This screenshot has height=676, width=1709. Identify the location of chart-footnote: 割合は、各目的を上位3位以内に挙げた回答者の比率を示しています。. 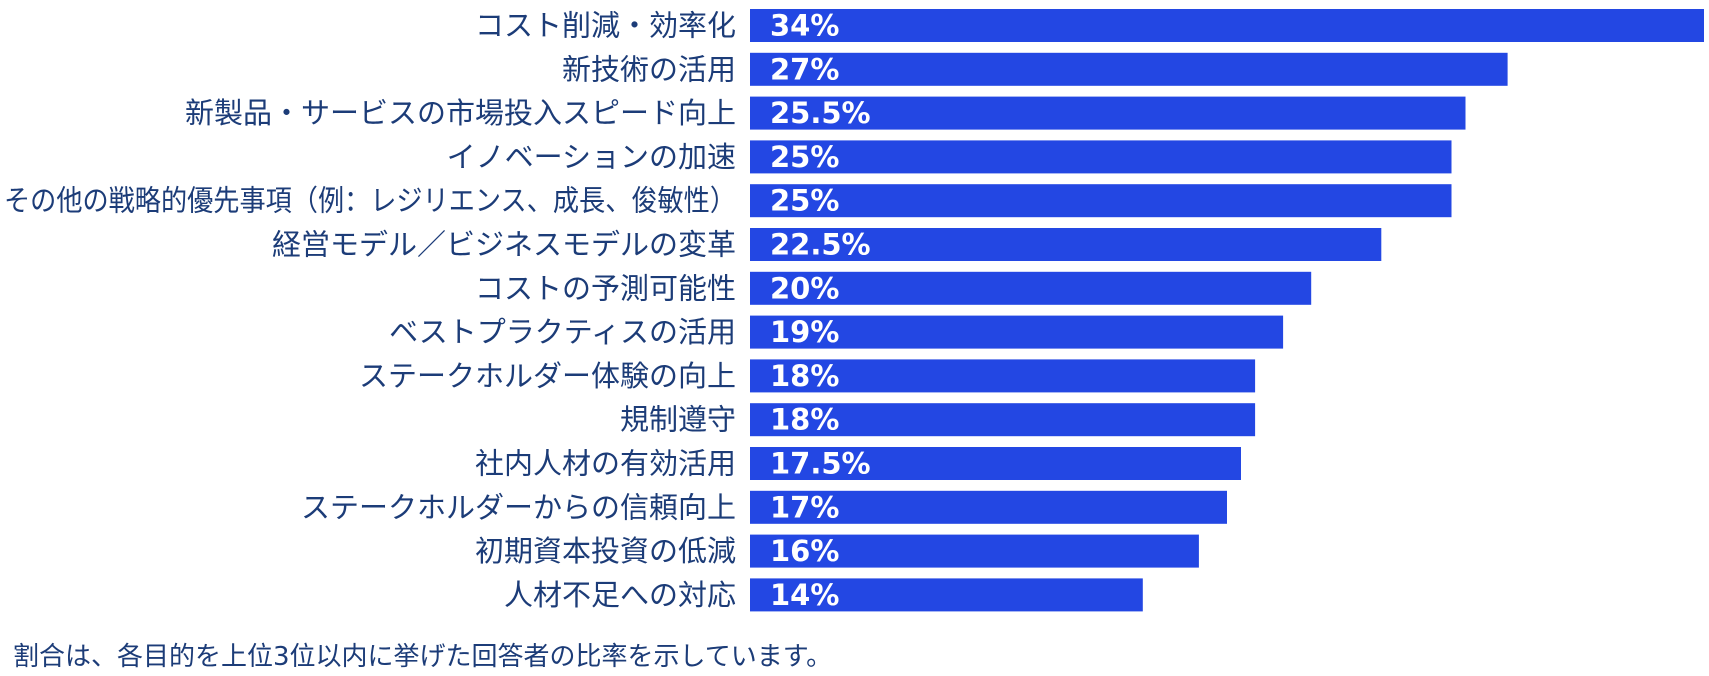
(423, 657).